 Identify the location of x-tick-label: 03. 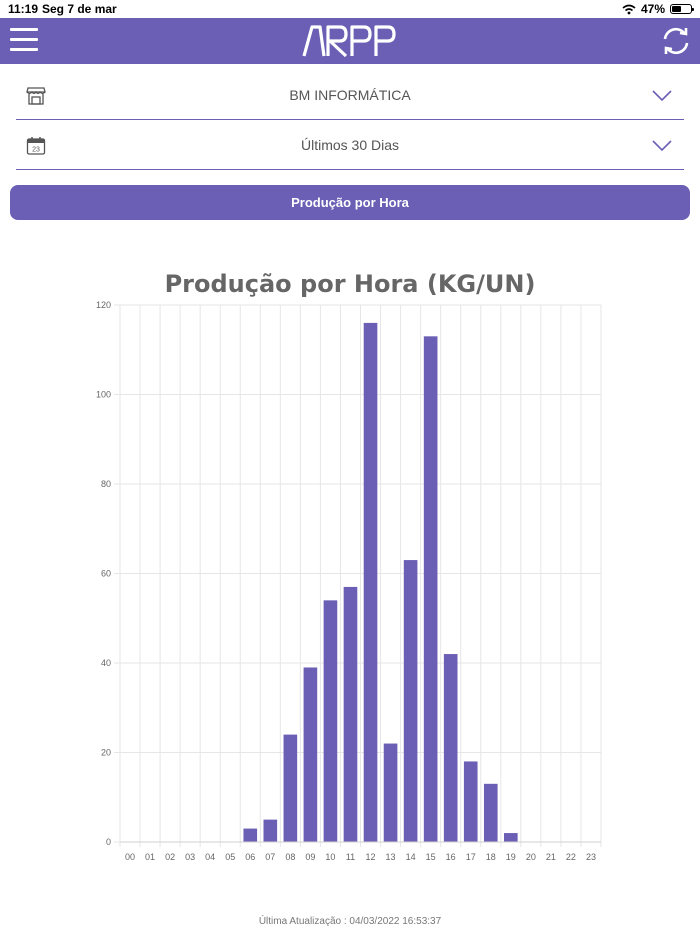
(190, 857).